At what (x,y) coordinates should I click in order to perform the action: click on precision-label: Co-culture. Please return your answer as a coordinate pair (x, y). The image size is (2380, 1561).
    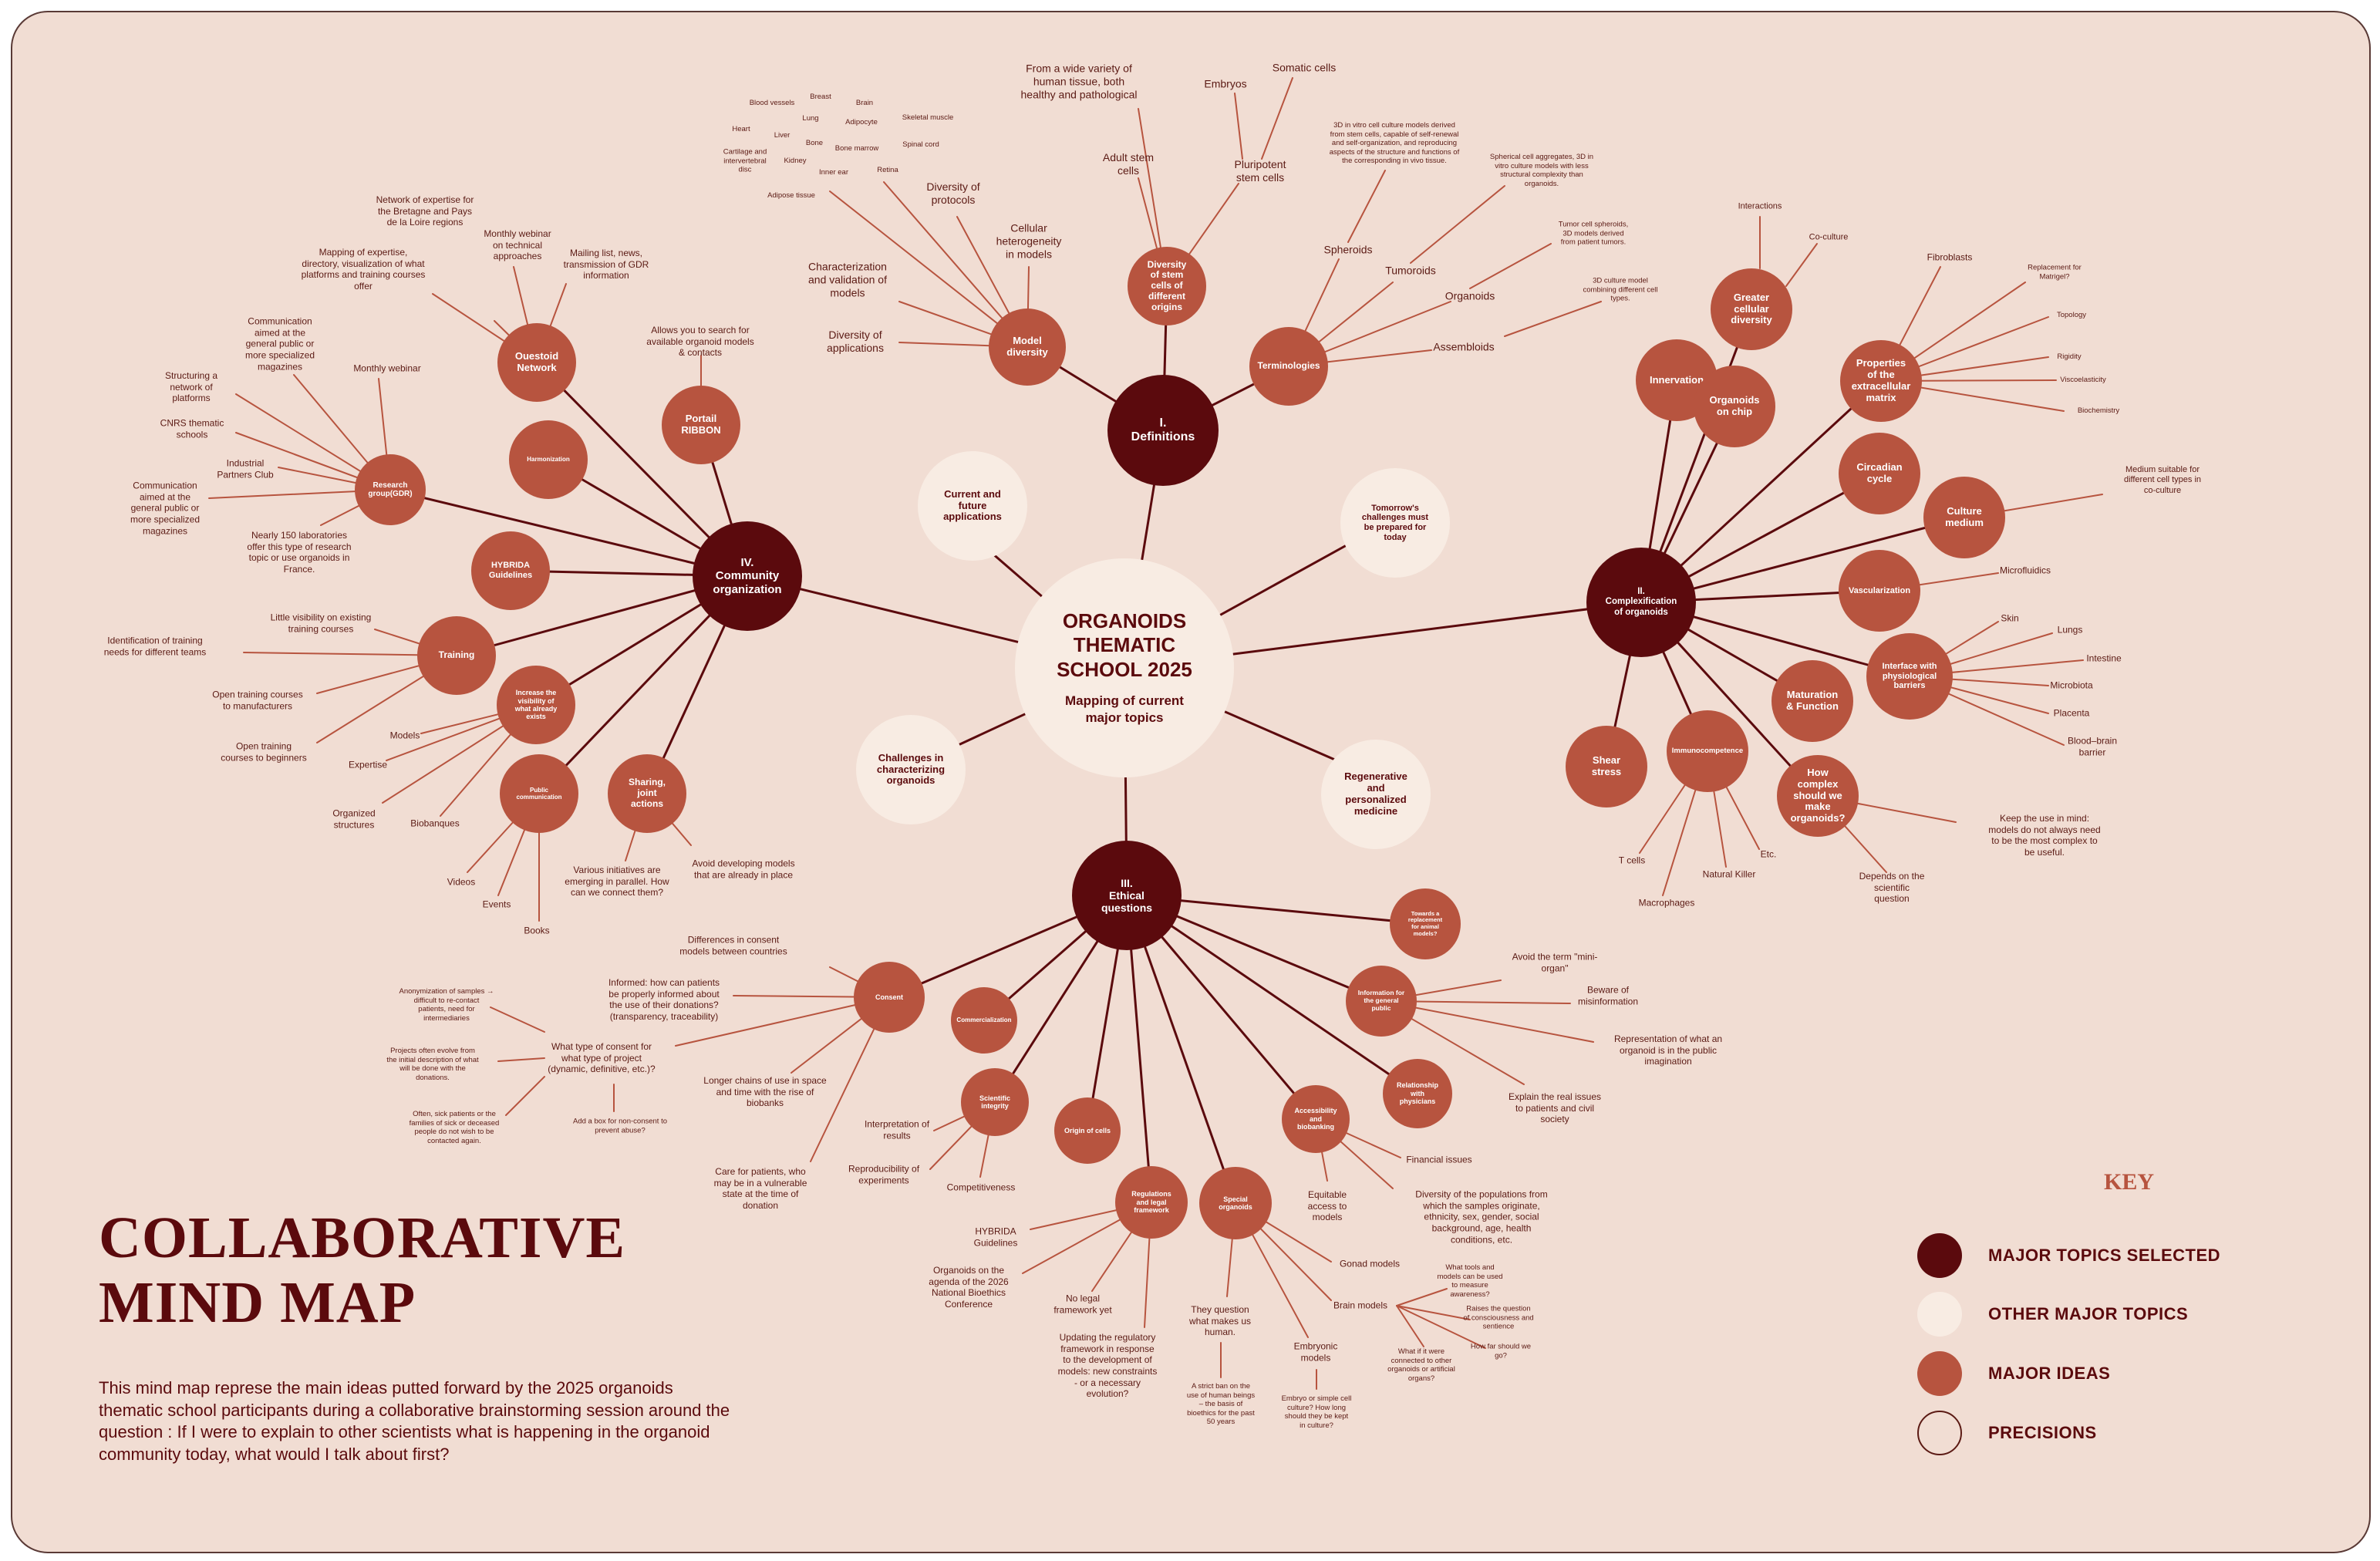
    Looking at the image, I should click on (1829, 237).